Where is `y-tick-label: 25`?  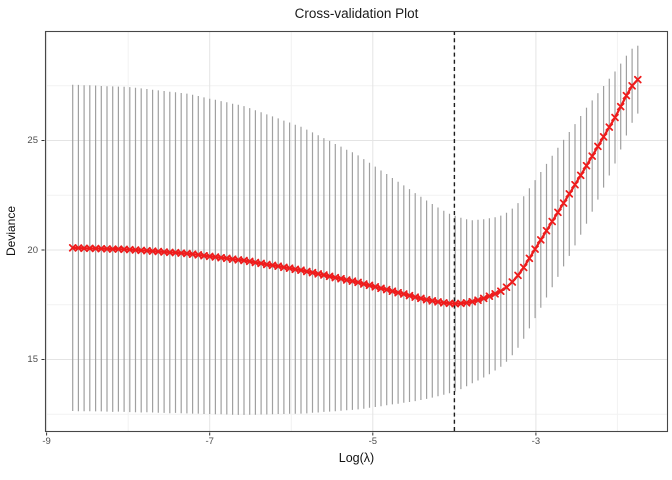 y-tick-label: 25 is located at coordinates (32, 140).